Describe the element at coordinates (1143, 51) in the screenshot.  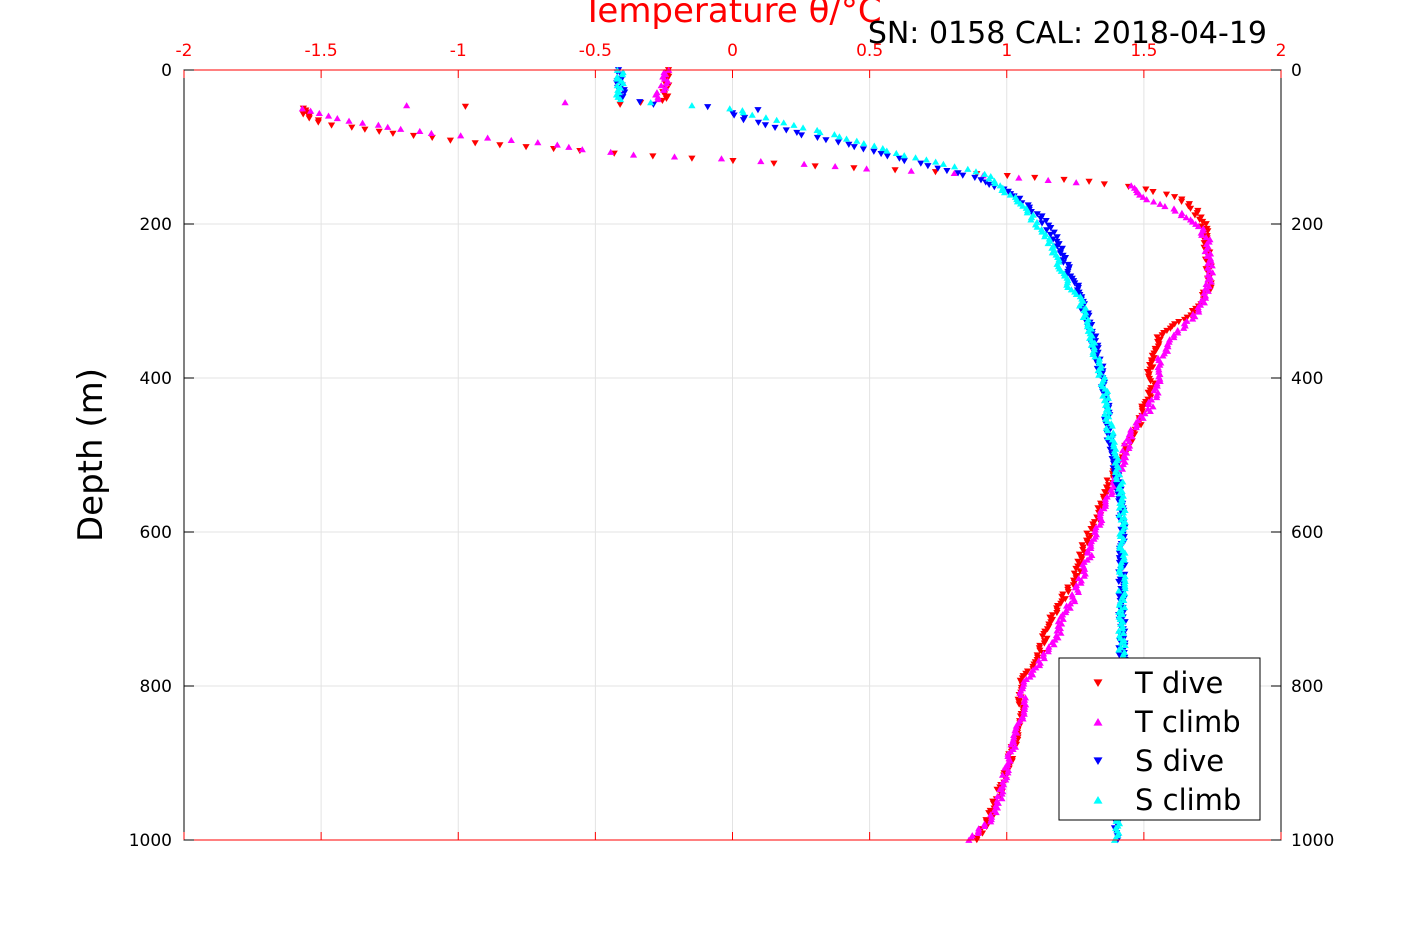
I see `x-tick-label: 1.5` at that location.